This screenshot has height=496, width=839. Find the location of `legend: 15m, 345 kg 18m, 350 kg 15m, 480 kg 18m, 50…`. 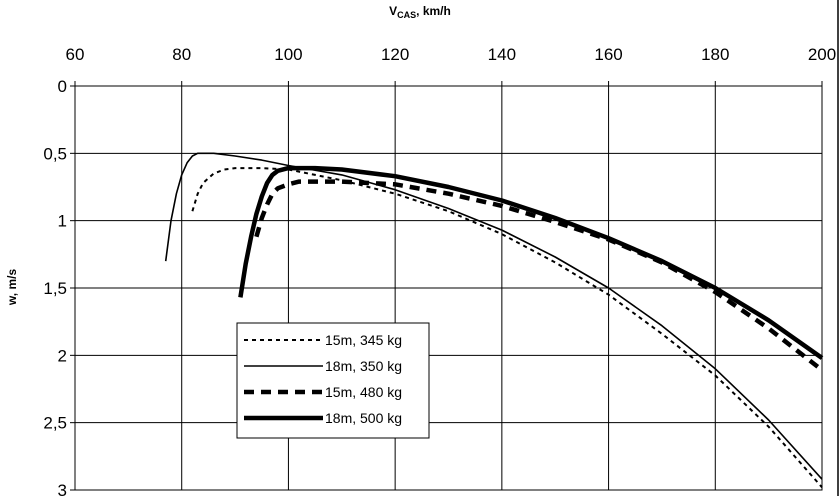

legend: 15m, 345 kg 18m, 350 kg 15m, 480 kg 18m, 50… is located at coordinates (333, 380).